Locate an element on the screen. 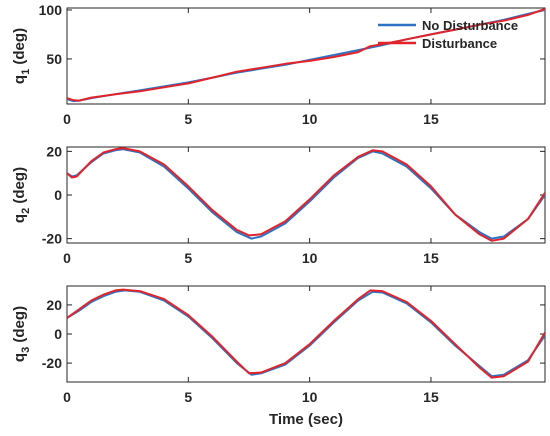  y-axis-label-sub: 2 is located at coordinates (26, 211).